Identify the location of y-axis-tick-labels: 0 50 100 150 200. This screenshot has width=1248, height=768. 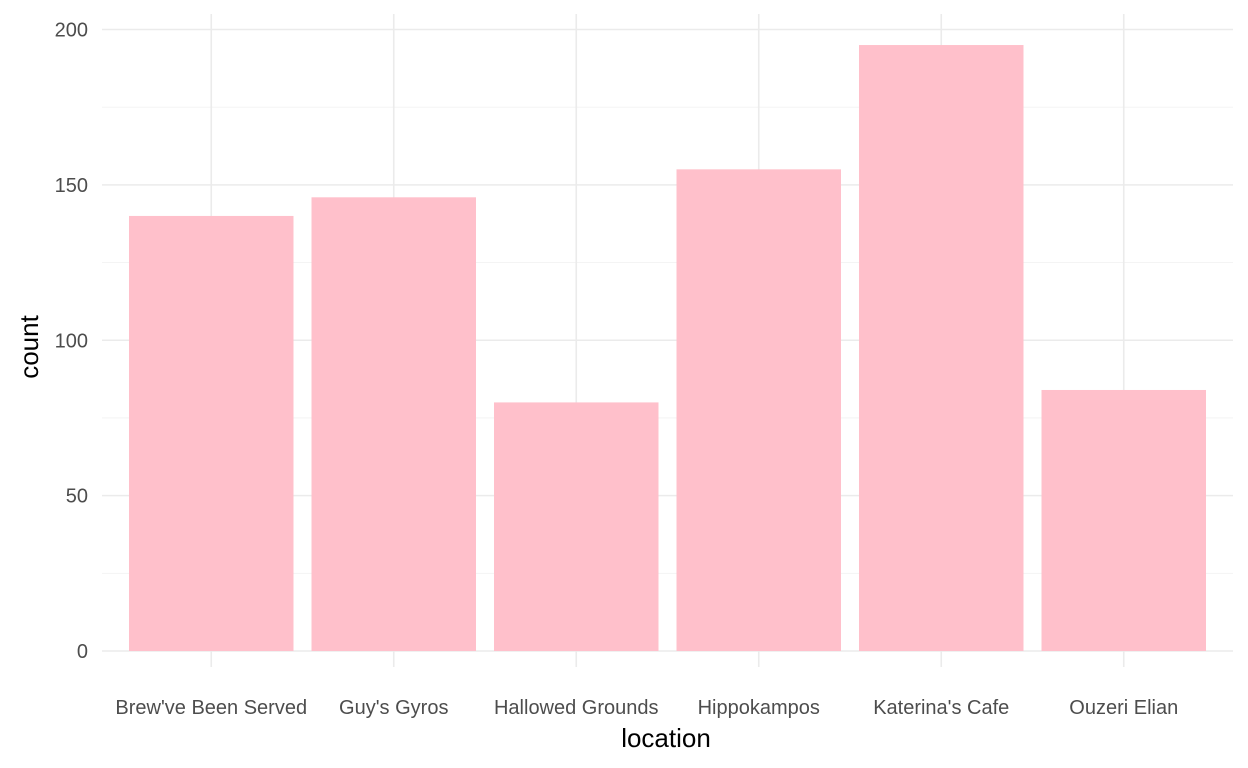
(71, 342).